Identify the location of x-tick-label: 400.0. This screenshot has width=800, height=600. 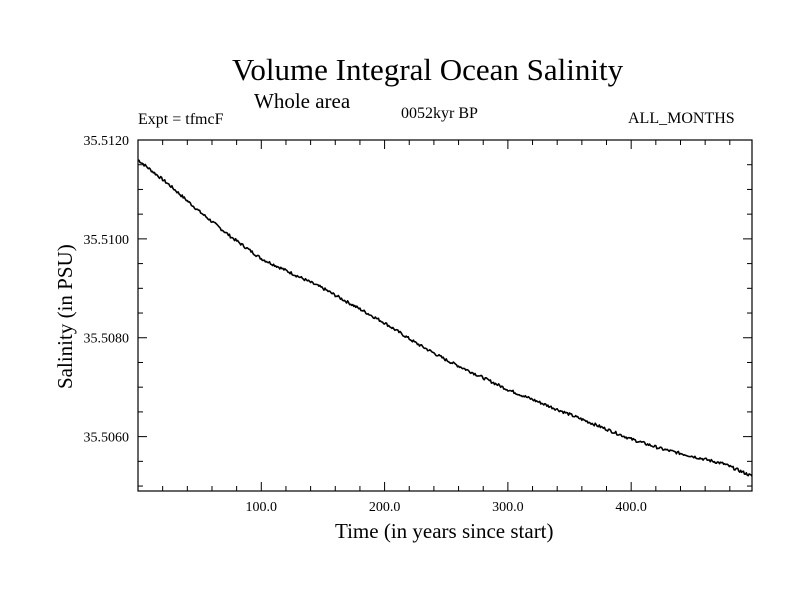
(631, 507).